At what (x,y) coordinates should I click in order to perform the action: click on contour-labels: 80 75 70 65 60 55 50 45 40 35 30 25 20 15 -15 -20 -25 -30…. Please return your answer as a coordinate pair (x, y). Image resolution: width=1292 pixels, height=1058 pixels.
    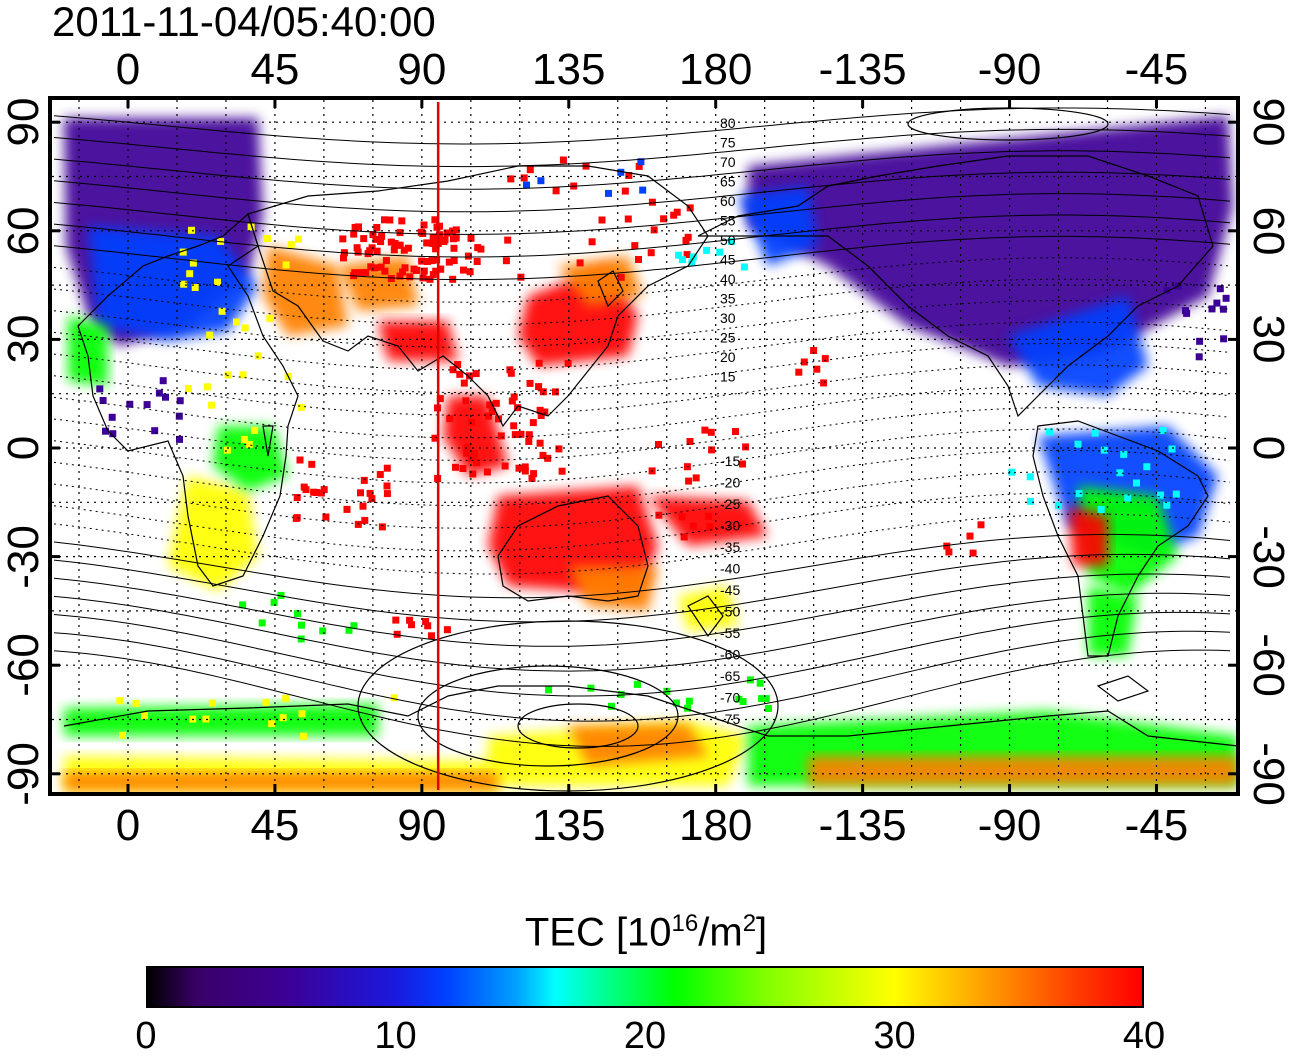
    Looking at the image, I should click on (730, 421).